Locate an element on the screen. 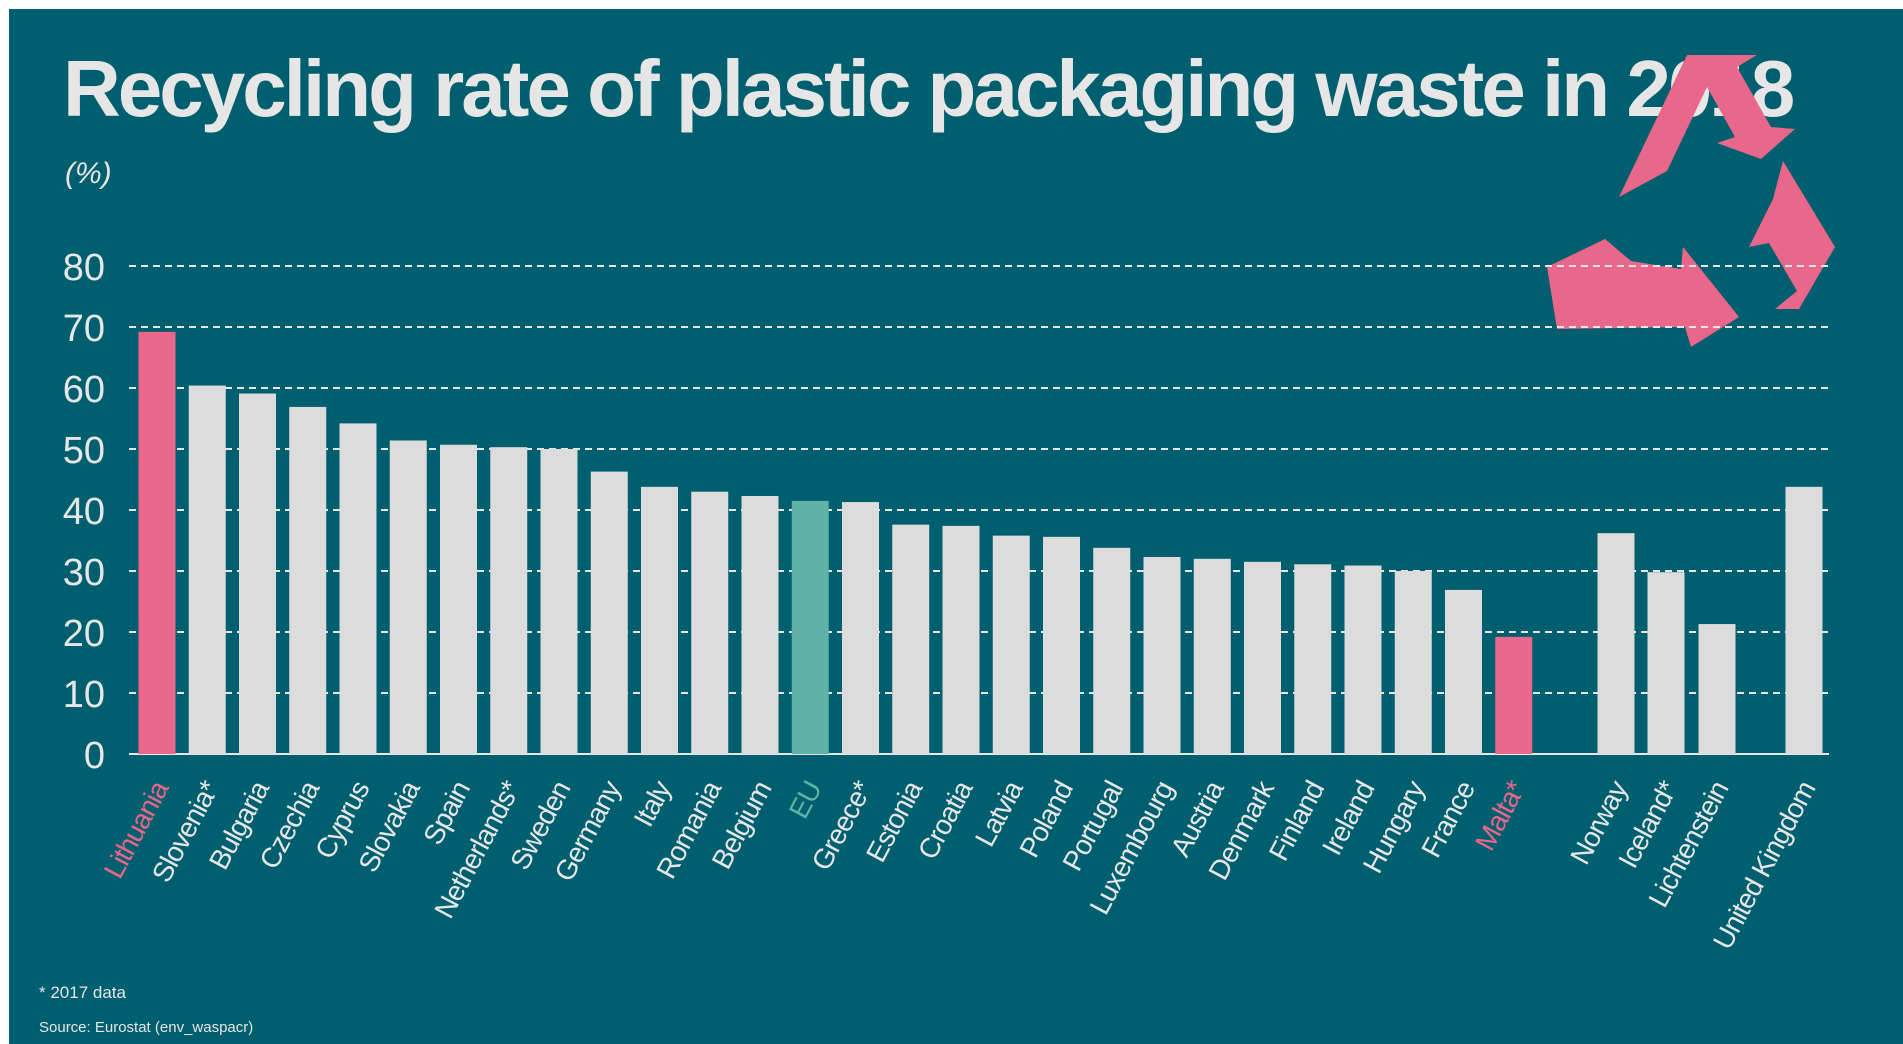  bar-france is located at coordinates (1463, 671).